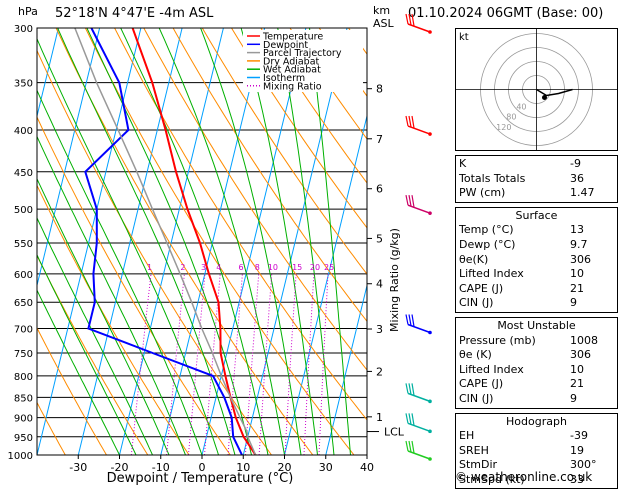  I want to click on height-km-label: 2, so click(379, 371).